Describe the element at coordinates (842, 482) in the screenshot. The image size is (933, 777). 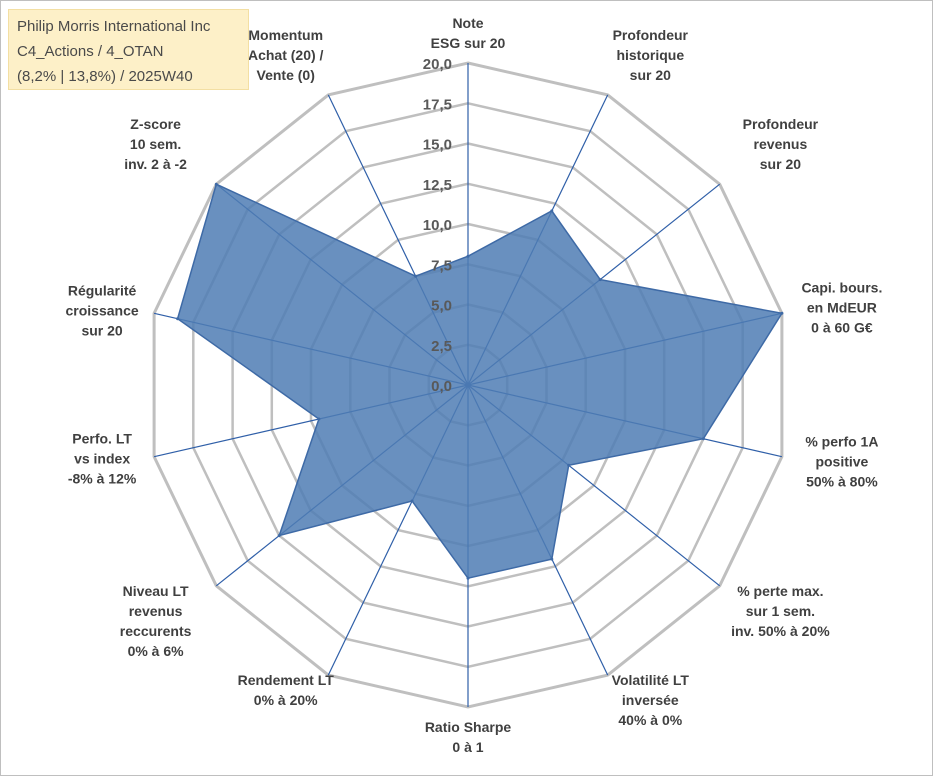
I see `axis-label-4-line-2: 50% à 80%` at that location.